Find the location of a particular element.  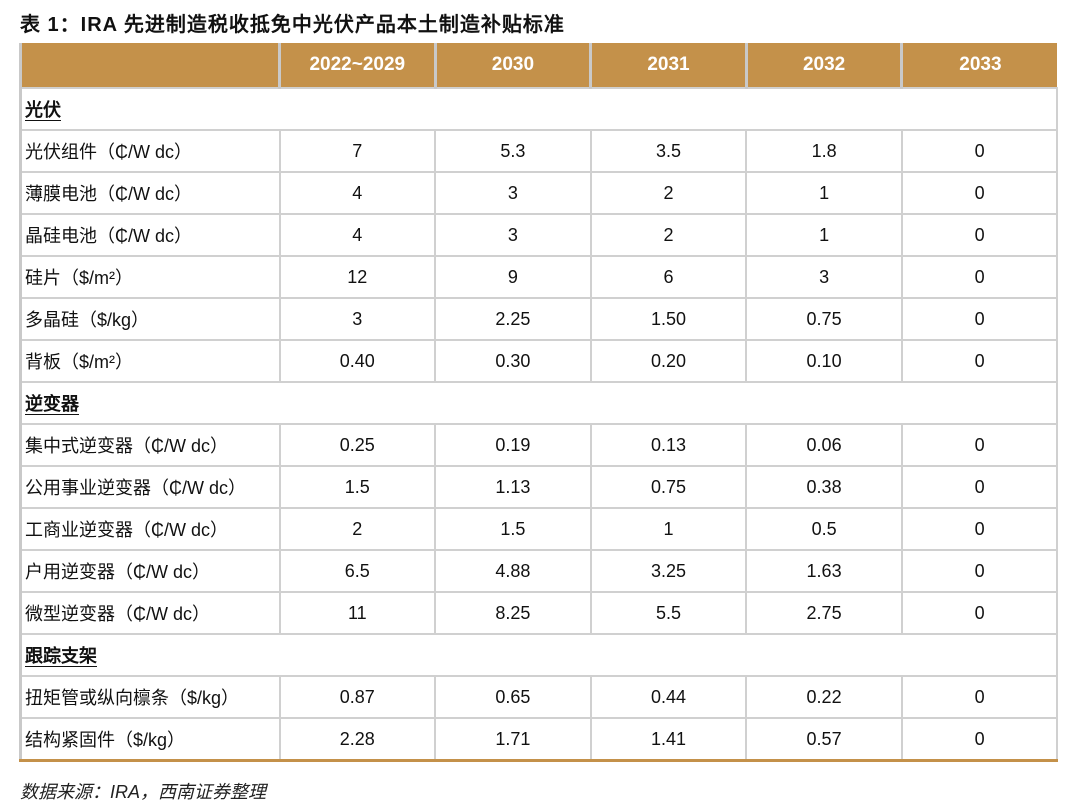

value-cell: 12 is located at coordinates (357, 277).